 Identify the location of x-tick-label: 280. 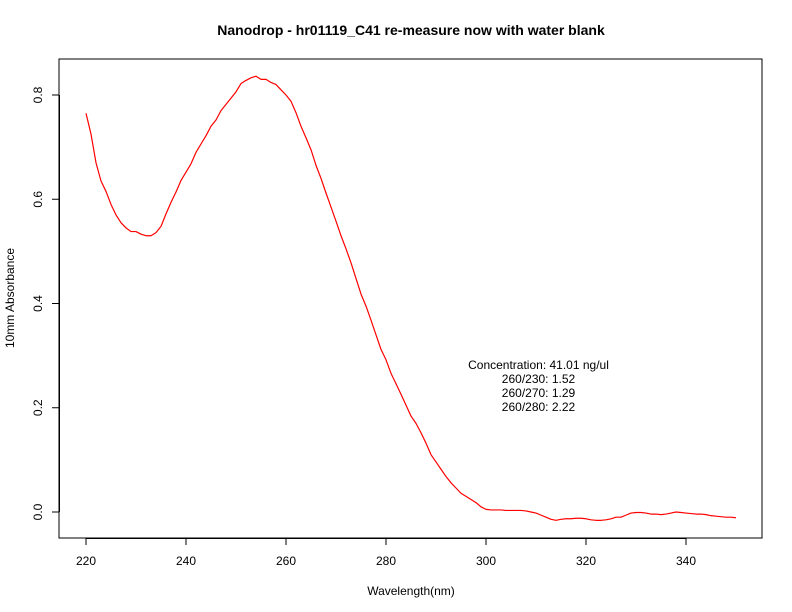
(386, 561).